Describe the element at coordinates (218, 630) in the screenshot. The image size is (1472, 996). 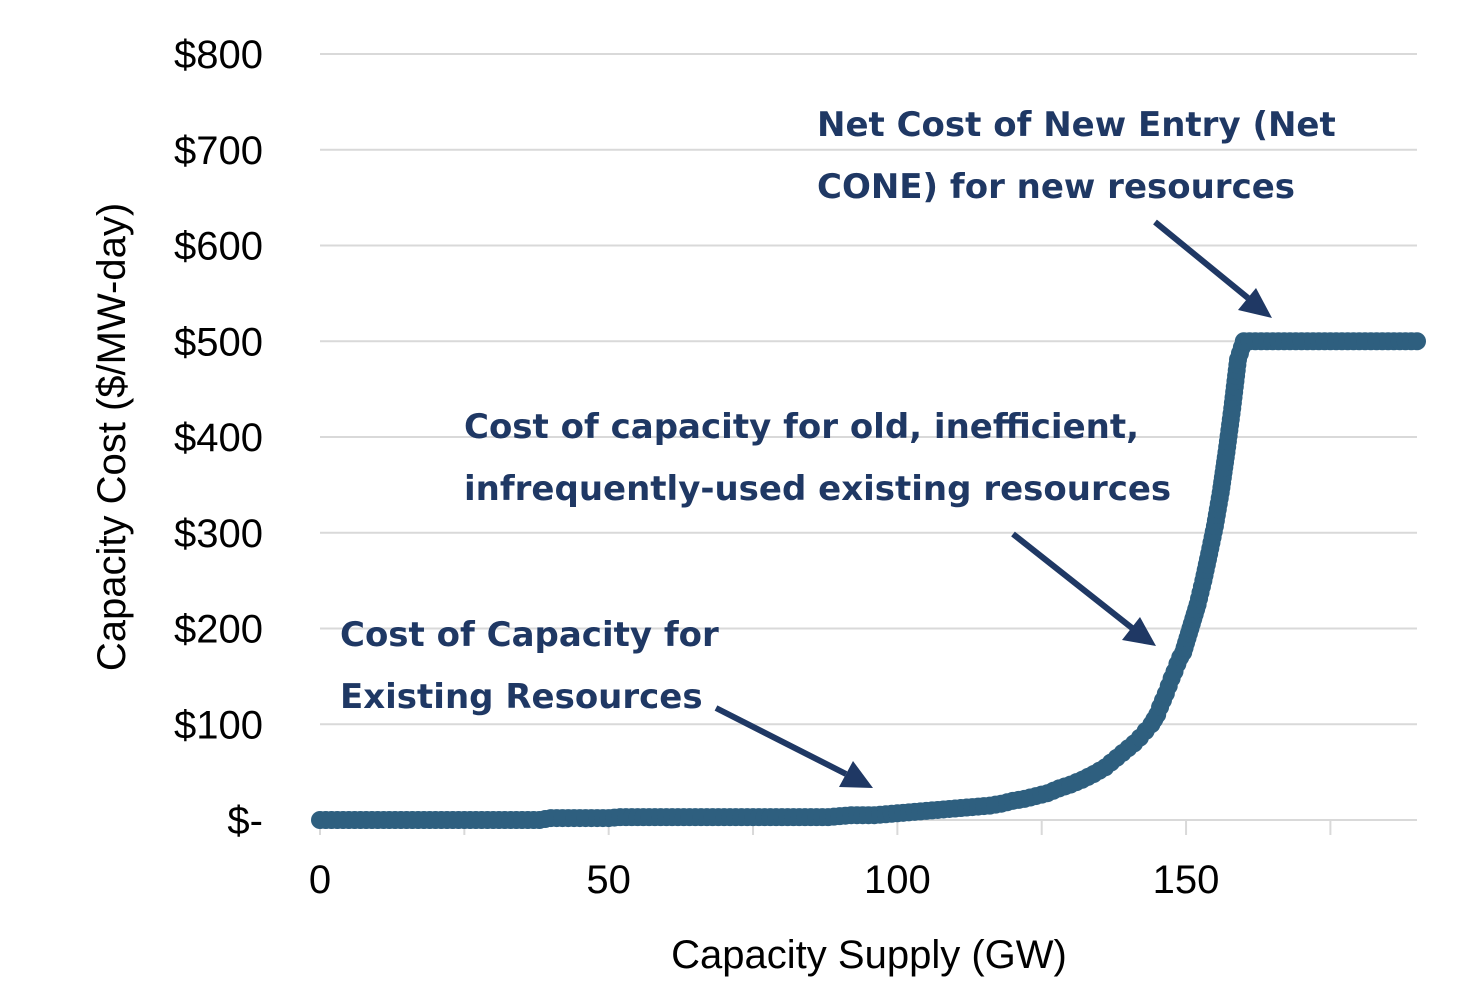
I see `y-tick-label: $200` at that location.